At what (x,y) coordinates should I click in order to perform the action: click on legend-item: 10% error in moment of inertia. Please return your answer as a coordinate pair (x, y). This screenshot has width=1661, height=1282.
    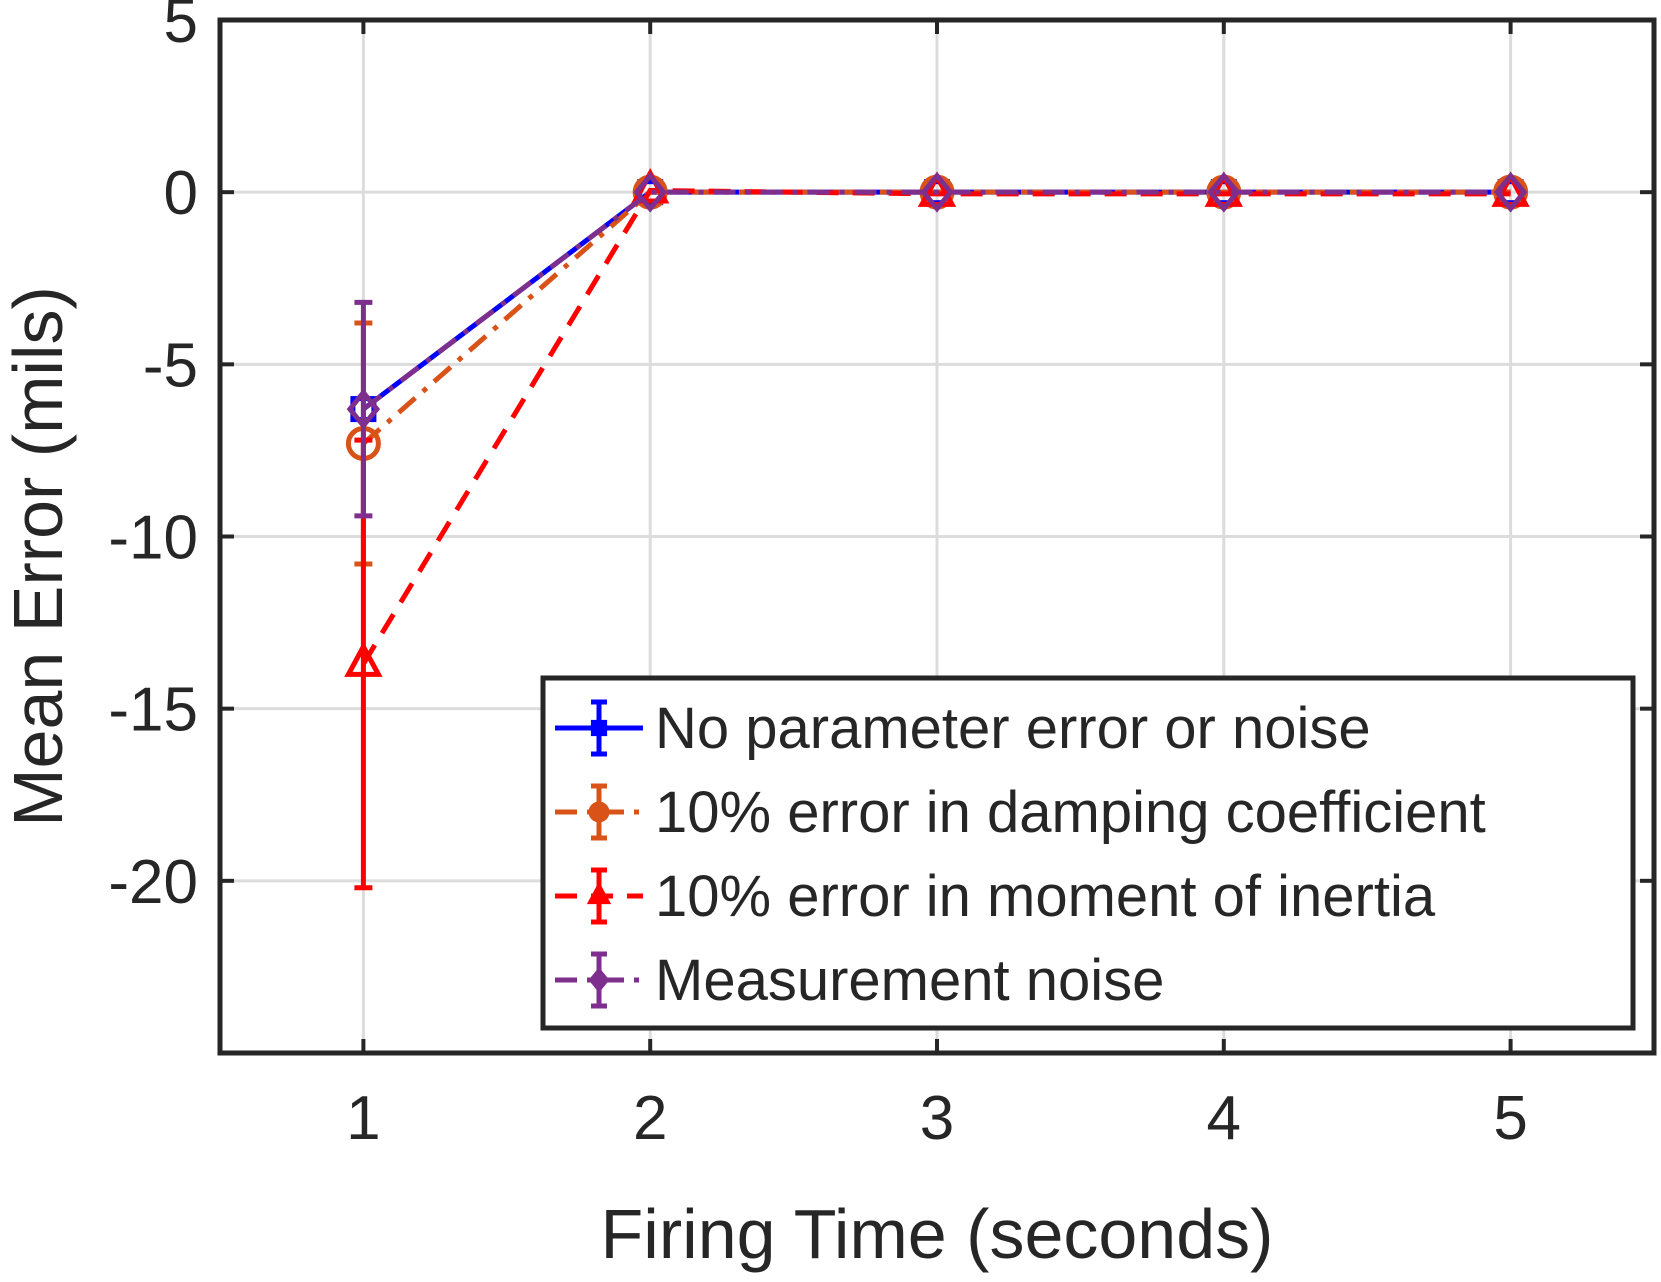
    Looking at the image, I should click on (995, 896).